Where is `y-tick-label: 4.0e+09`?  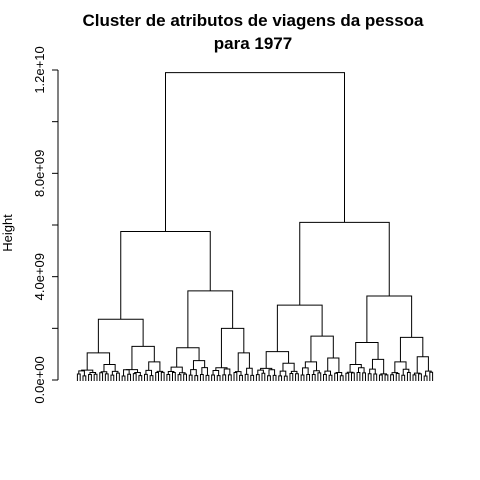
y-tick-label: 4.0e+09 is located at coordinates (39, 276).